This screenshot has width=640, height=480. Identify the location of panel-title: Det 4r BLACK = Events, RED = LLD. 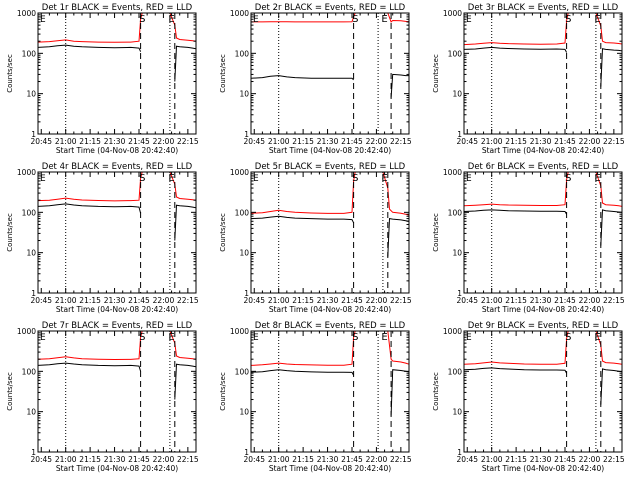
(117, 167).